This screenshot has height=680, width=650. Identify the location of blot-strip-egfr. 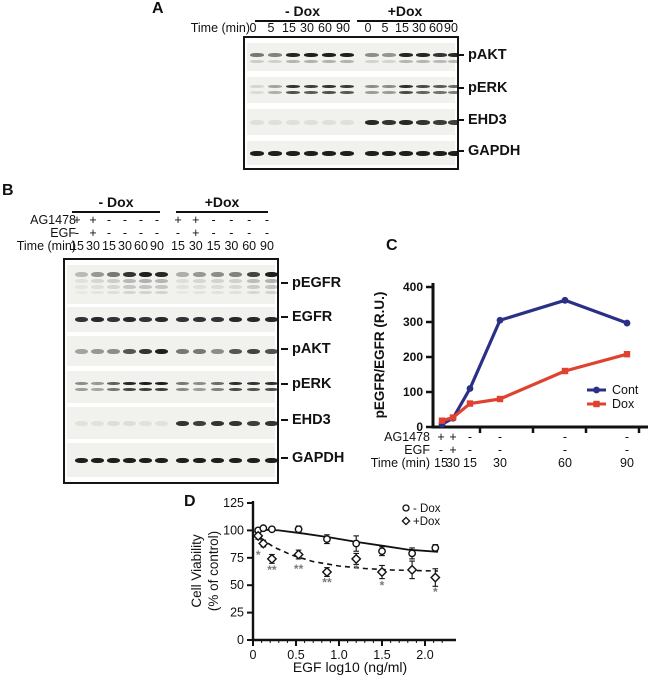
(172, 319).